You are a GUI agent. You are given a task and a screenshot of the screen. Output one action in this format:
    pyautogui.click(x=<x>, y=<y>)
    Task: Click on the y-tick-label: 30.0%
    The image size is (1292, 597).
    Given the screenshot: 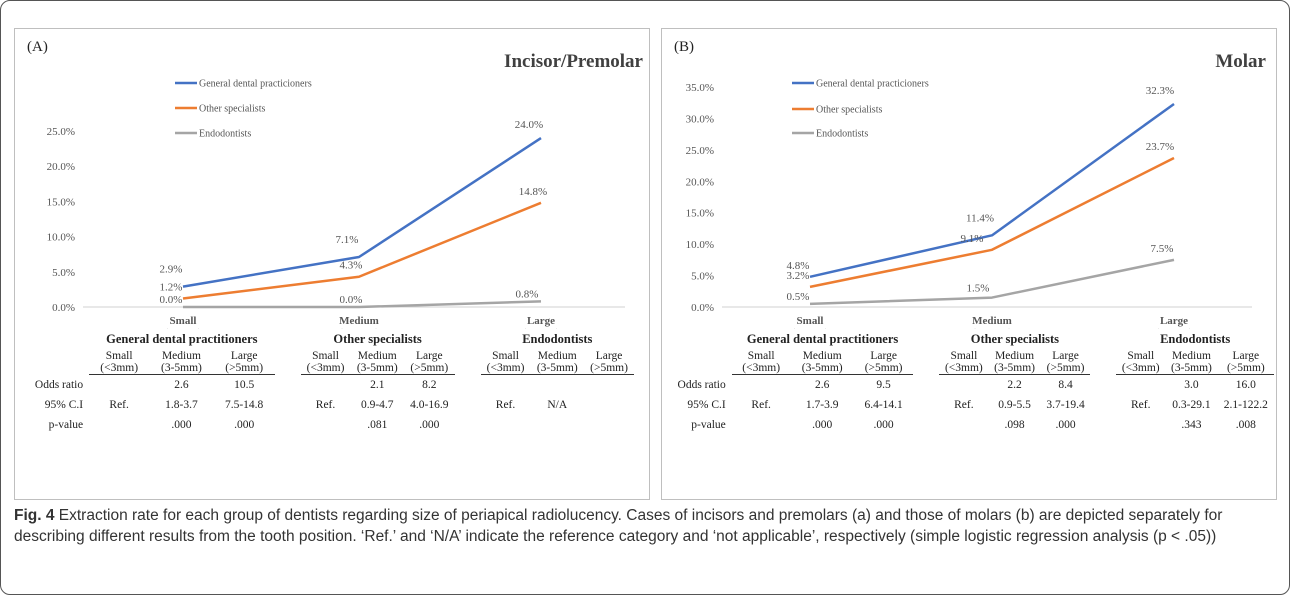 What is the action you would take?
    pyautogui.click(x=700, y=119)
    